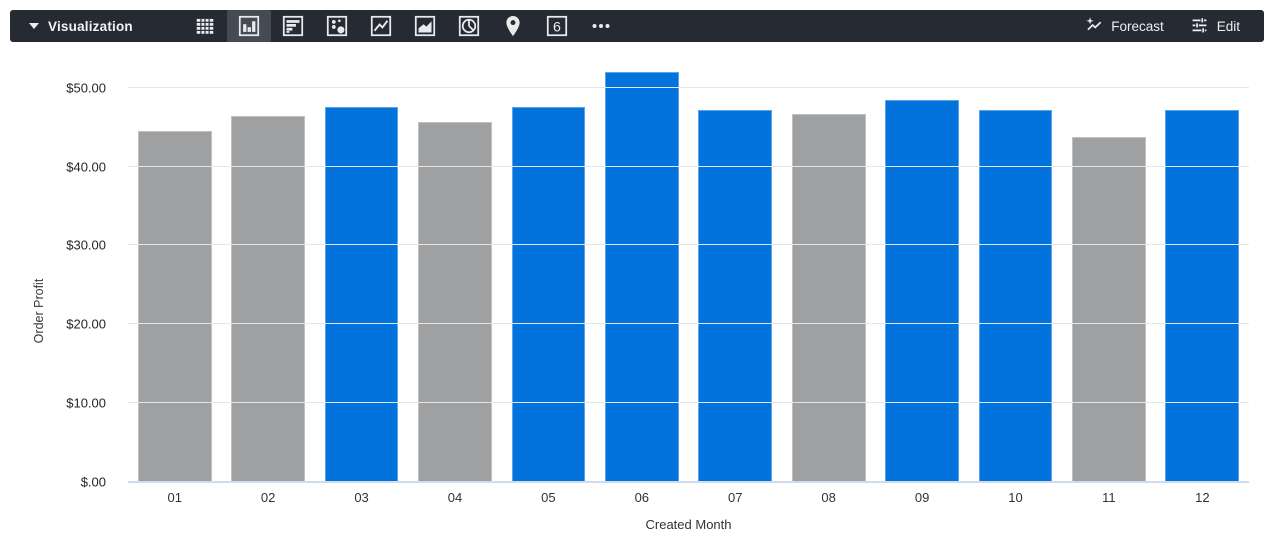 The height and width of the screenshot is (560, 1272). What do you see at coordinates (688, 497) in the screenshot?
I see `x-axis-tick-labels: 01 02 03 04 05 06 07 08 09 10 11 12` at bounding box center [688, 497].